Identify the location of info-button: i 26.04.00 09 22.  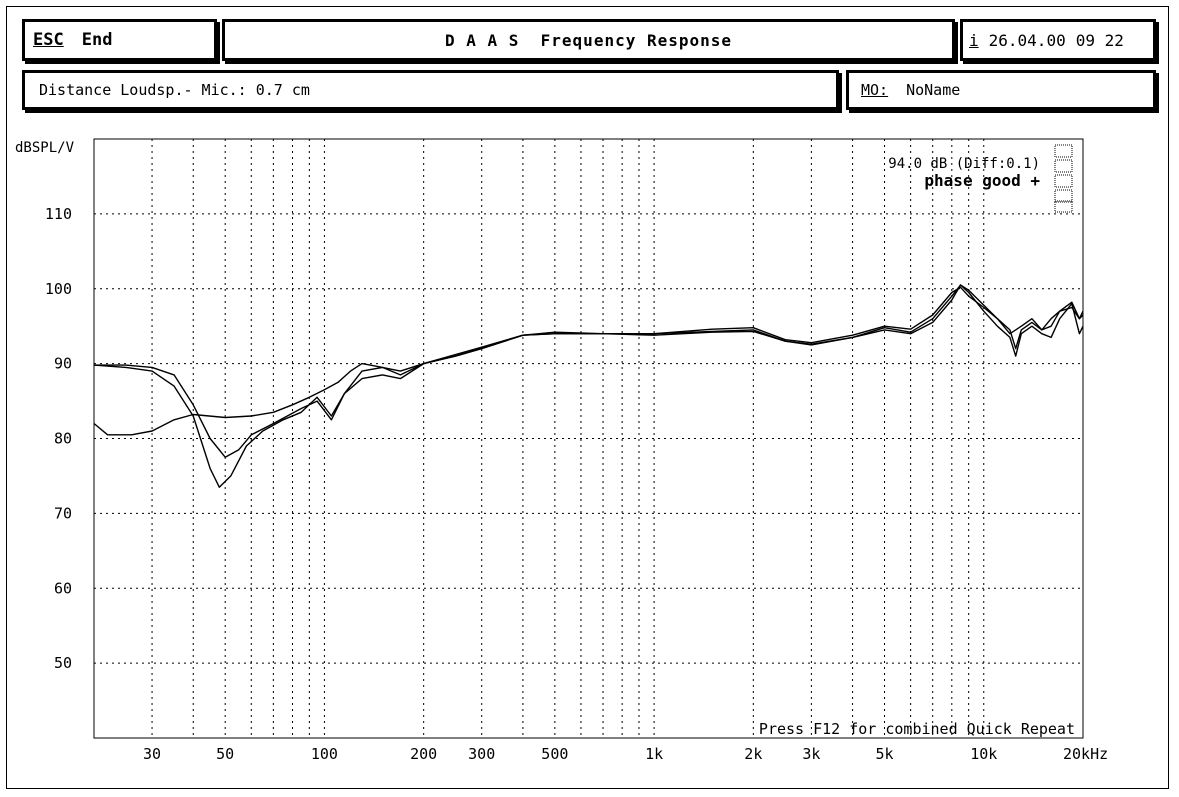
(1058, 40).